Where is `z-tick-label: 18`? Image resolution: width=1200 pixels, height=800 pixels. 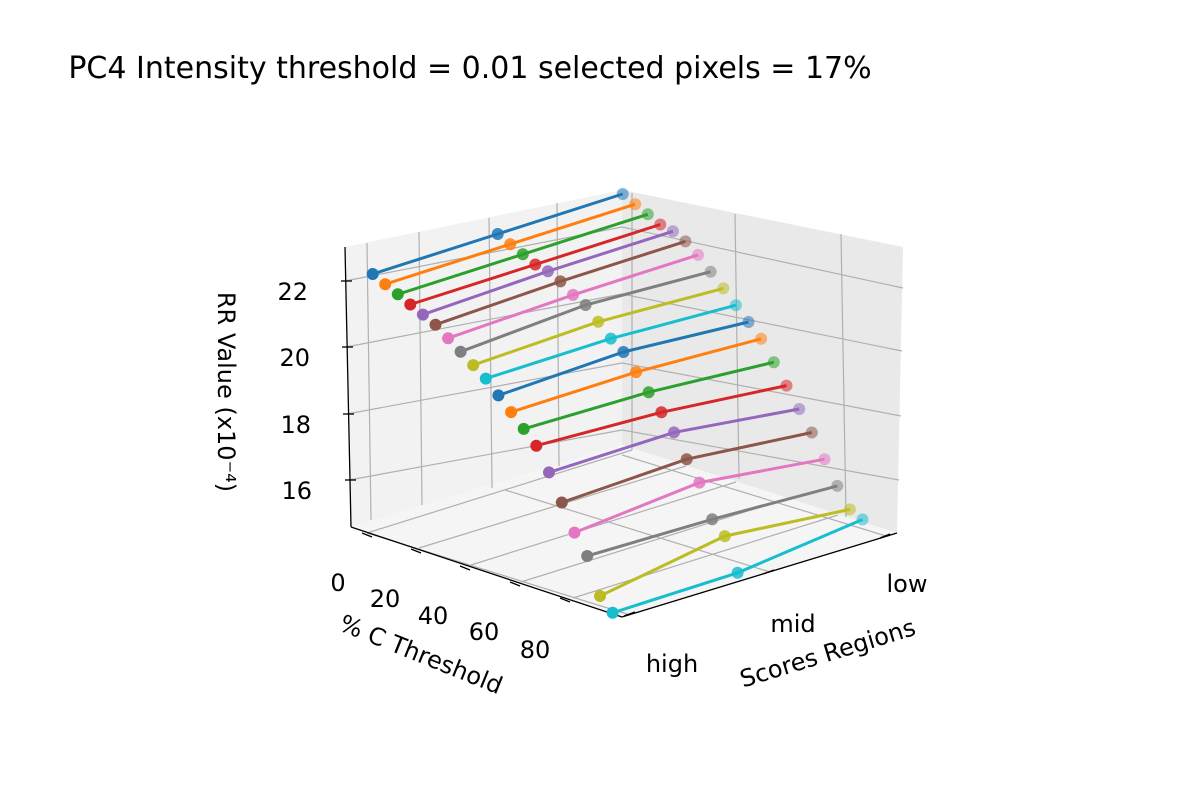
z-tick-label: 18 is located at coordinates (295, 425).